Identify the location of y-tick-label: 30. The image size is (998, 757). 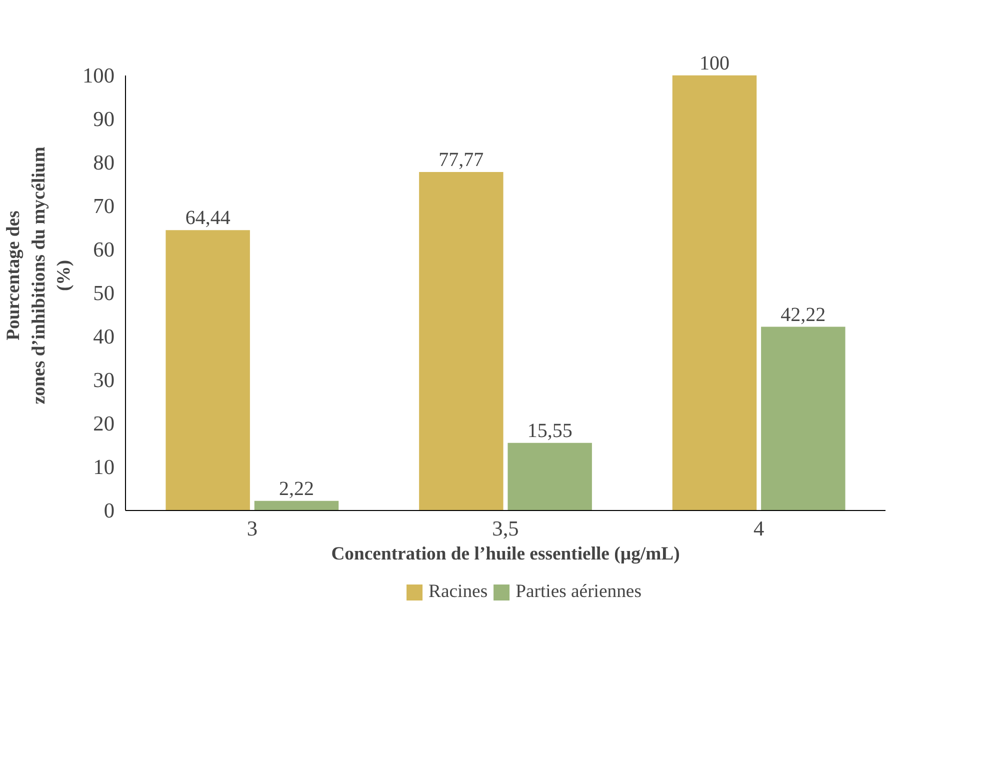
(103, 380).